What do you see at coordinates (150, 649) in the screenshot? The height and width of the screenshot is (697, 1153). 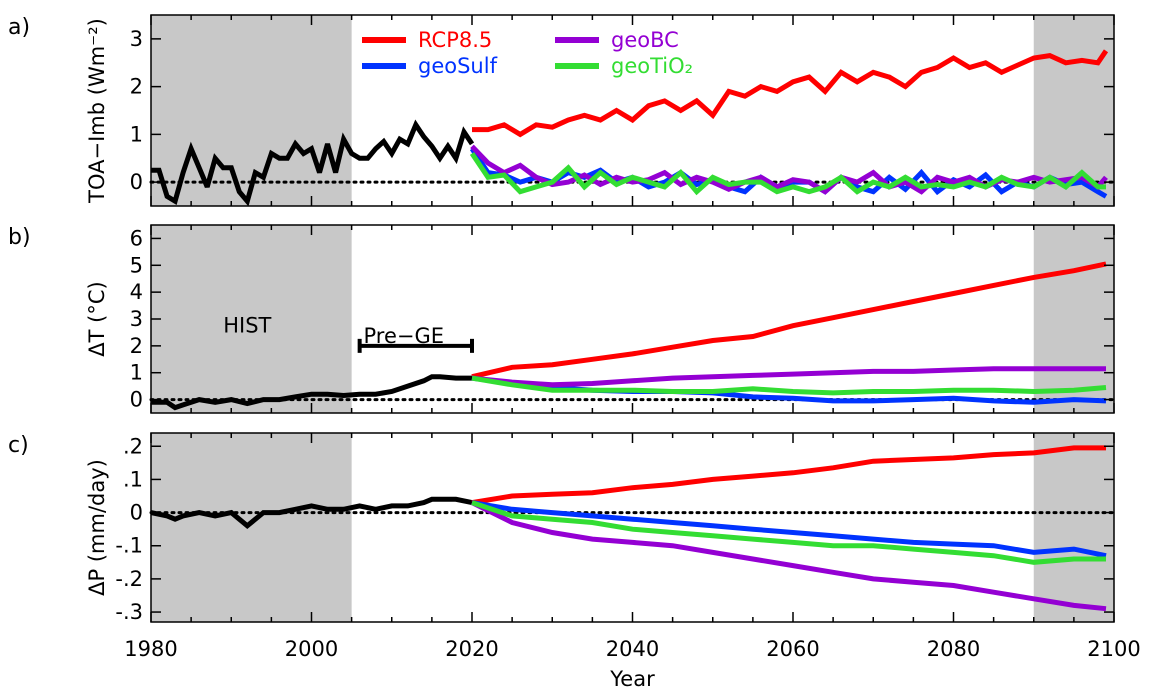 I see `x-tick-label: 1980` at bounding box center [150, 649].